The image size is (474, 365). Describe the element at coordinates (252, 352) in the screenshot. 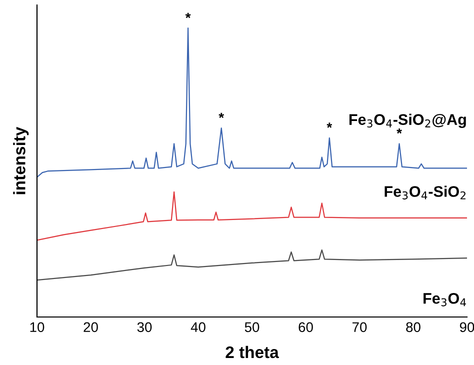

I see `x-axis-title: 2 theta` at that location.